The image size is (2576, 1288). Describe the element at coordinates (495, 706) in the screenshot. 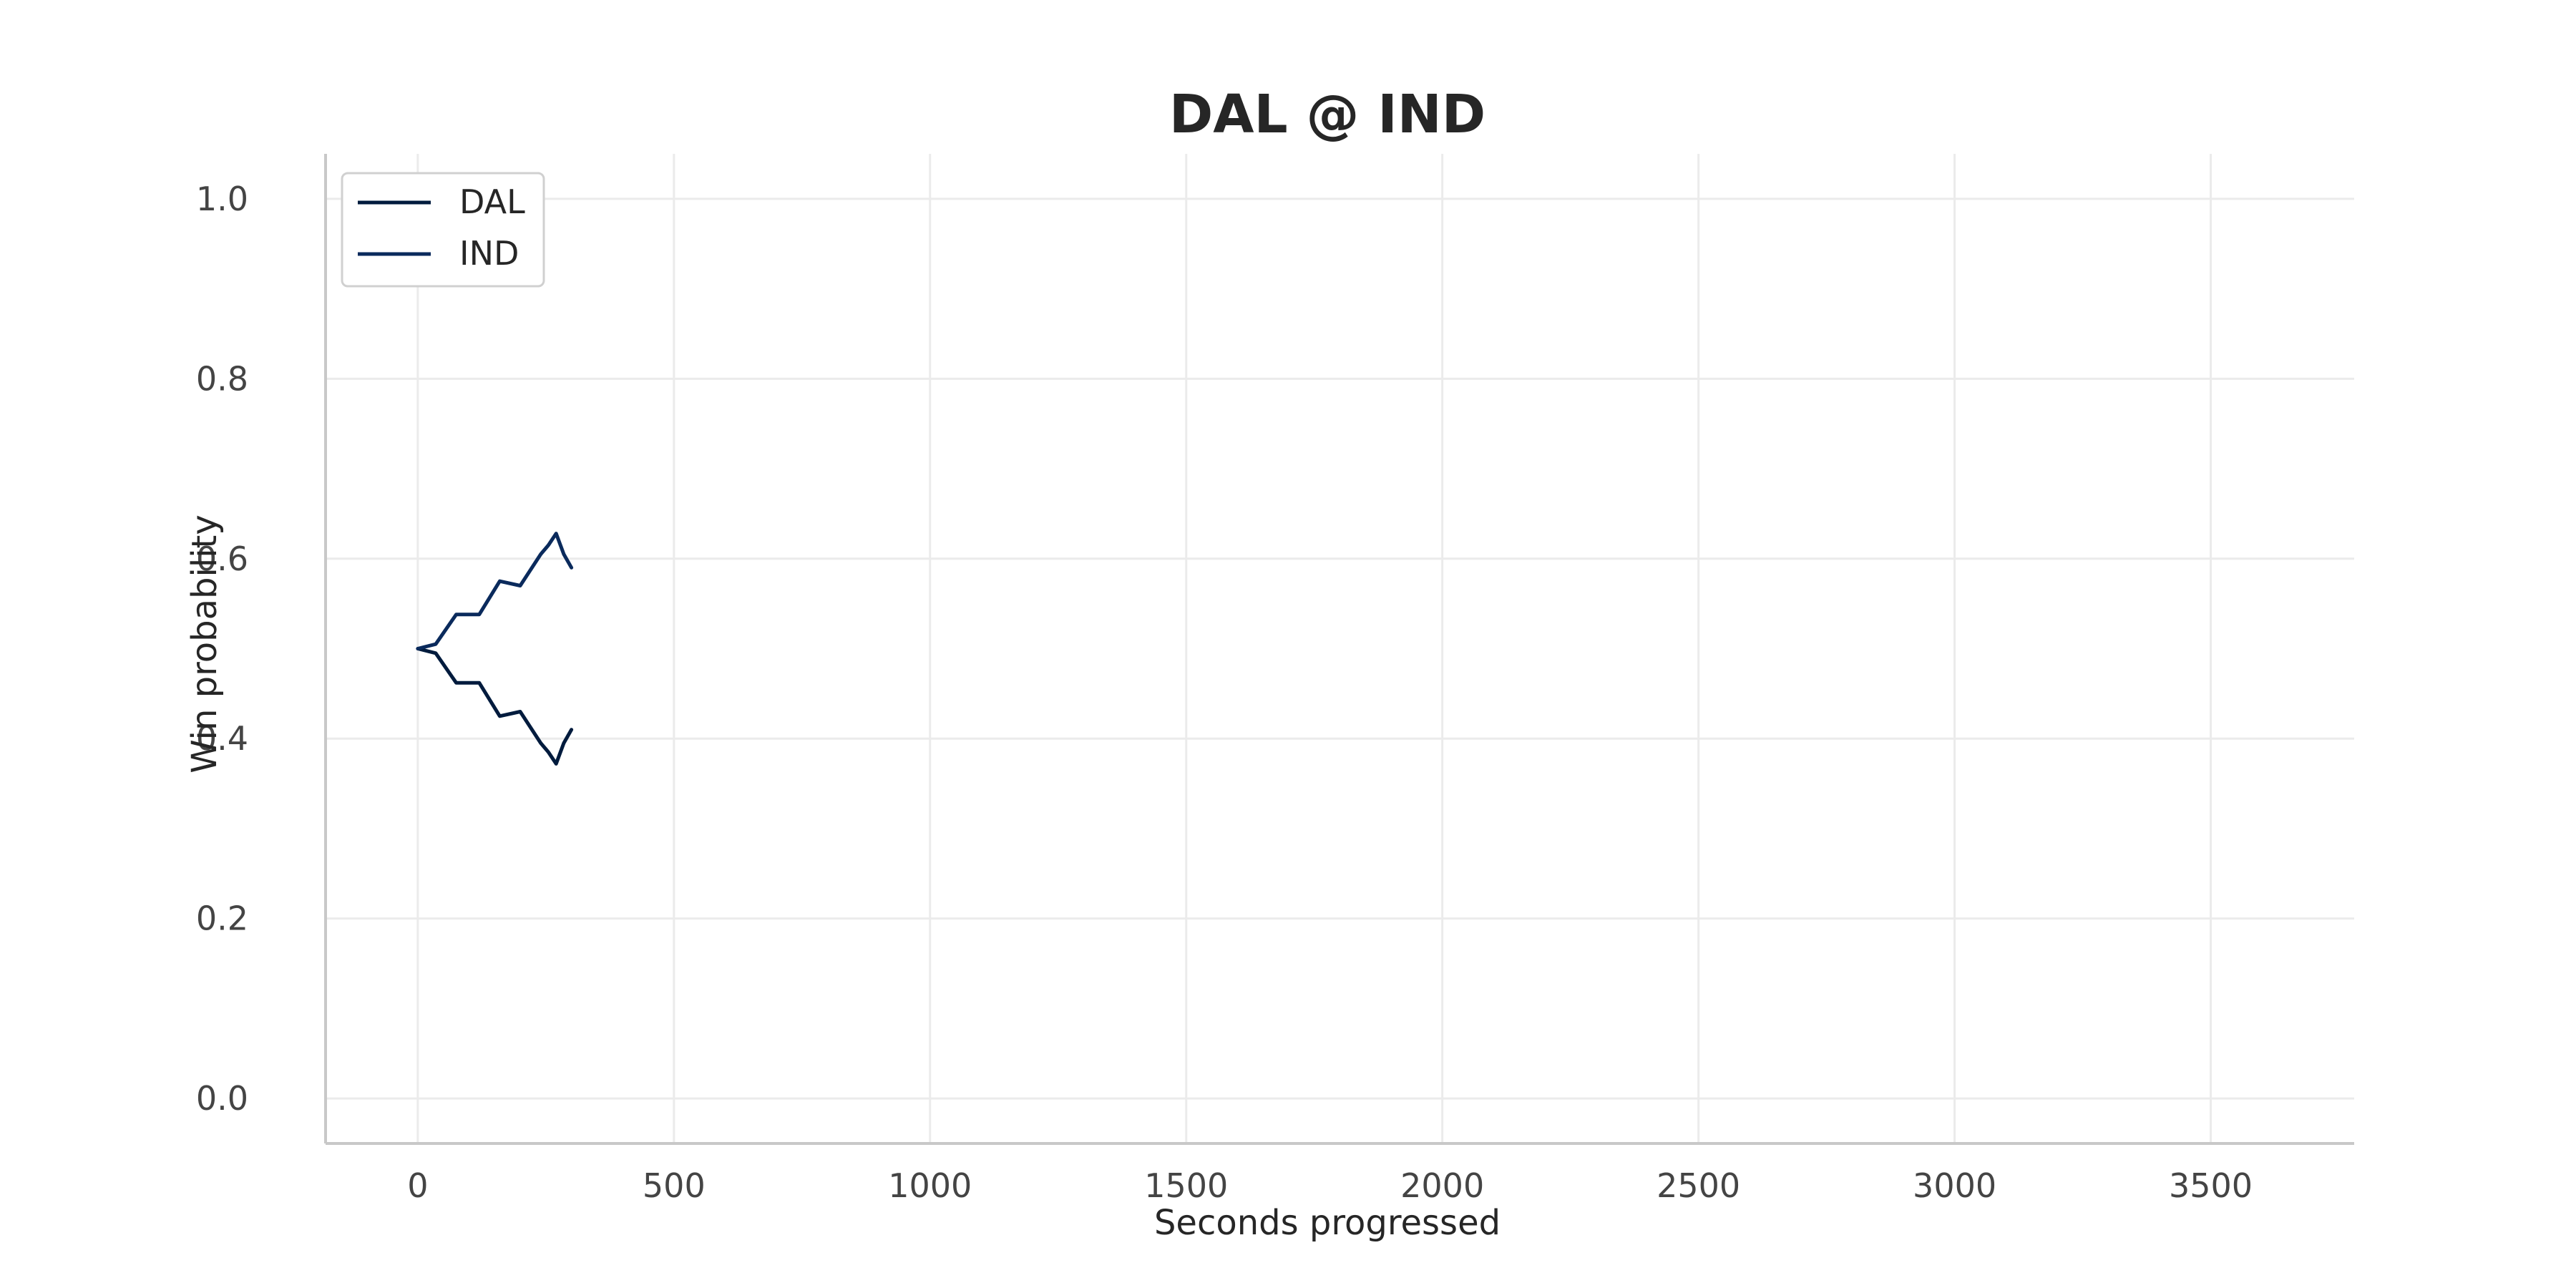

I see `series-line-dal` at that location.